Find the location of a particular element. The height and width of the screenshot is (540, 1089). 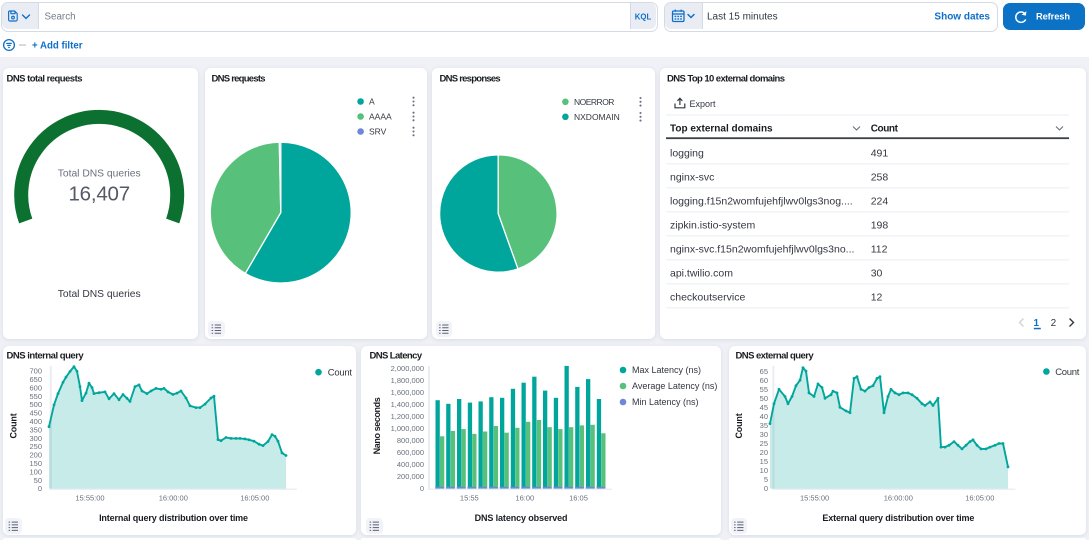

svg-text: DNS Latency is located at coordinates (396, 355).